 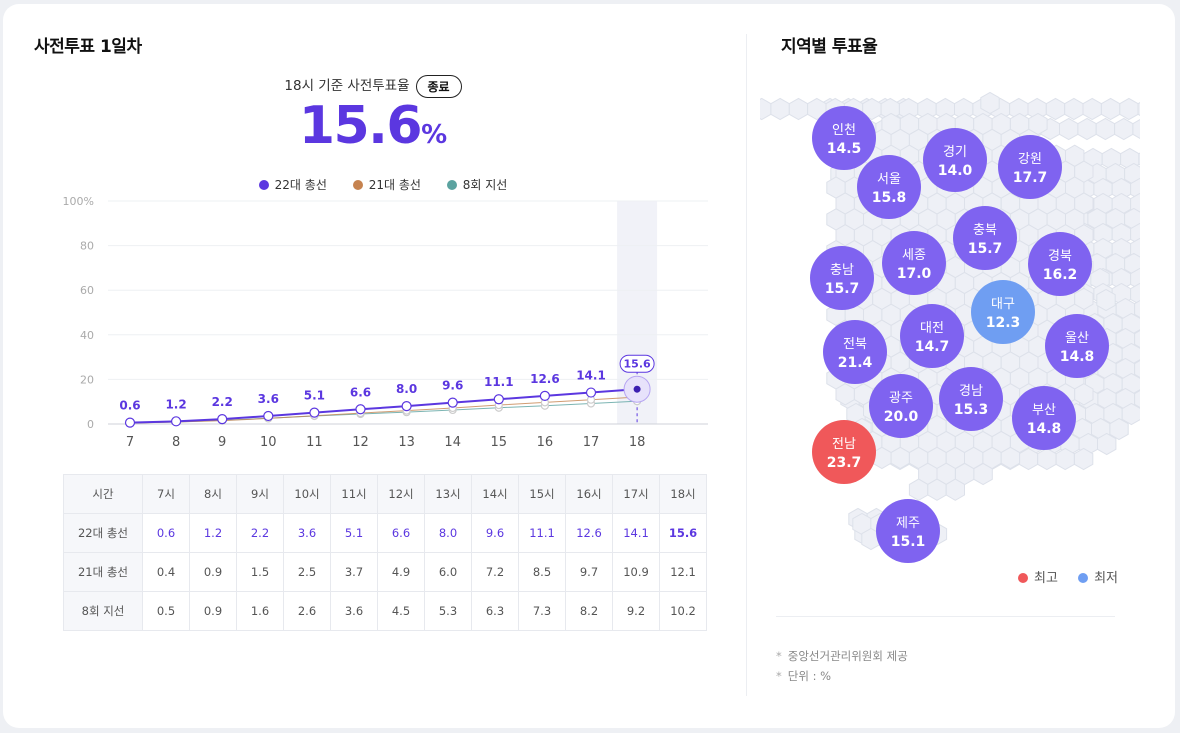 I want to click on table-cell: 6.3, so click(x=495, y=611).